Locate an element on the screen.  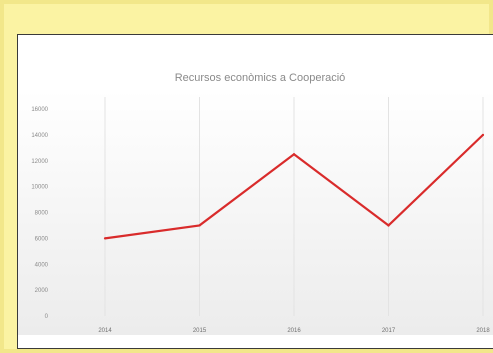
data-point-2018 is located at coordinates (483, 134).